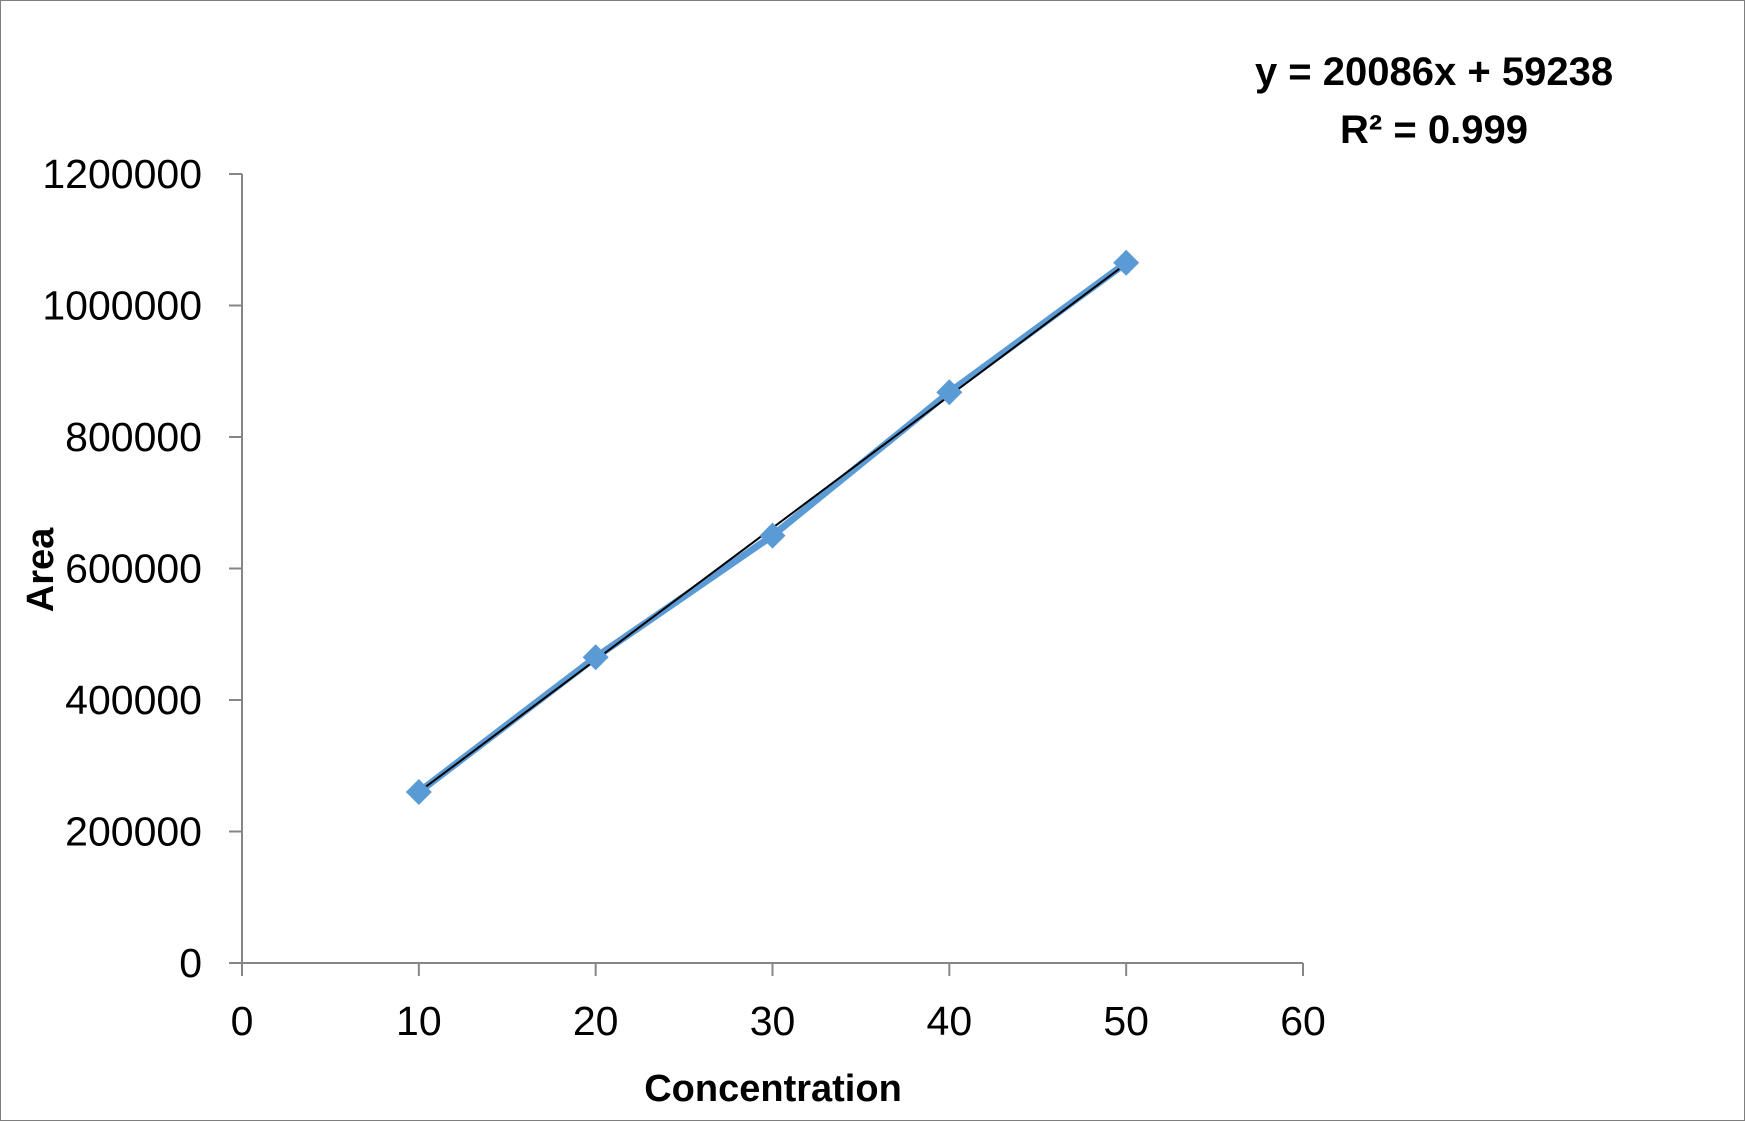 Image resolution: width=1745 pixels, height=1122 pixels. I want to click on y-tick-label: 1200000, so click(122, 174).